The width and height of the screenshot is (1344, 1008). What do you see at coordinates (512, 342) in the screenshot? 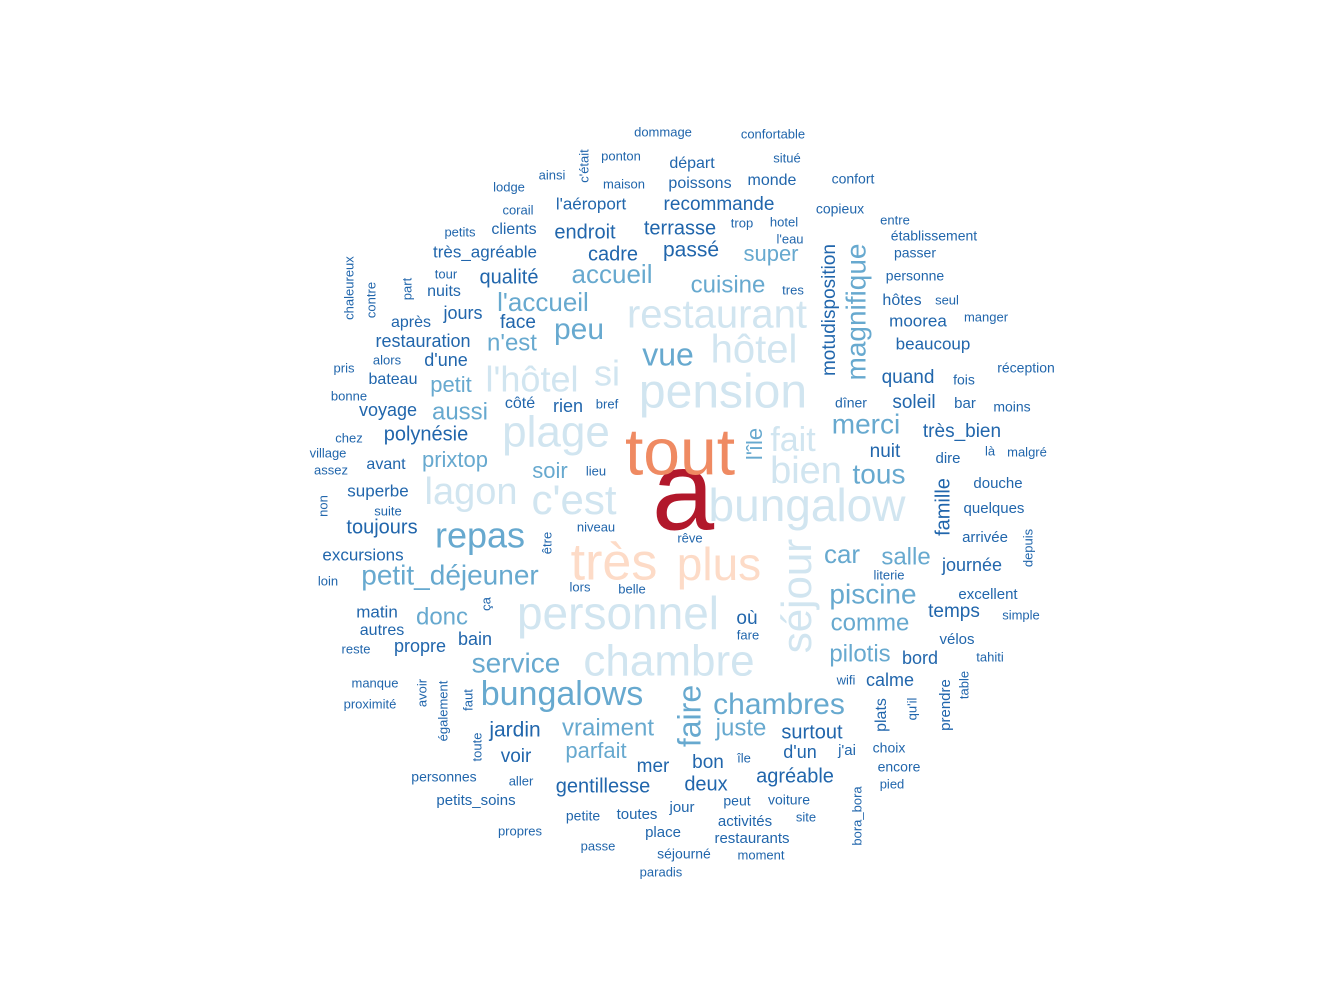
I see `word-n-est: n'est` at bounding box center [512, 342].